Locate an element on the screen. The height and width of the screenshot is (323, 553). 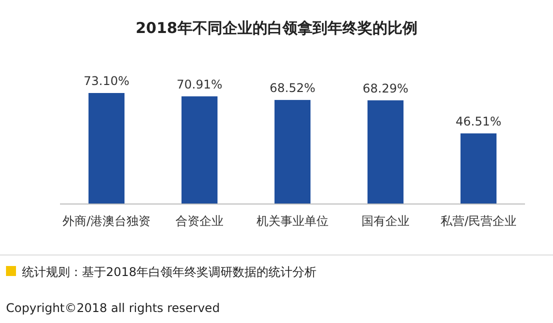
data-label: 70.91% is located at coordinates (199, 84).